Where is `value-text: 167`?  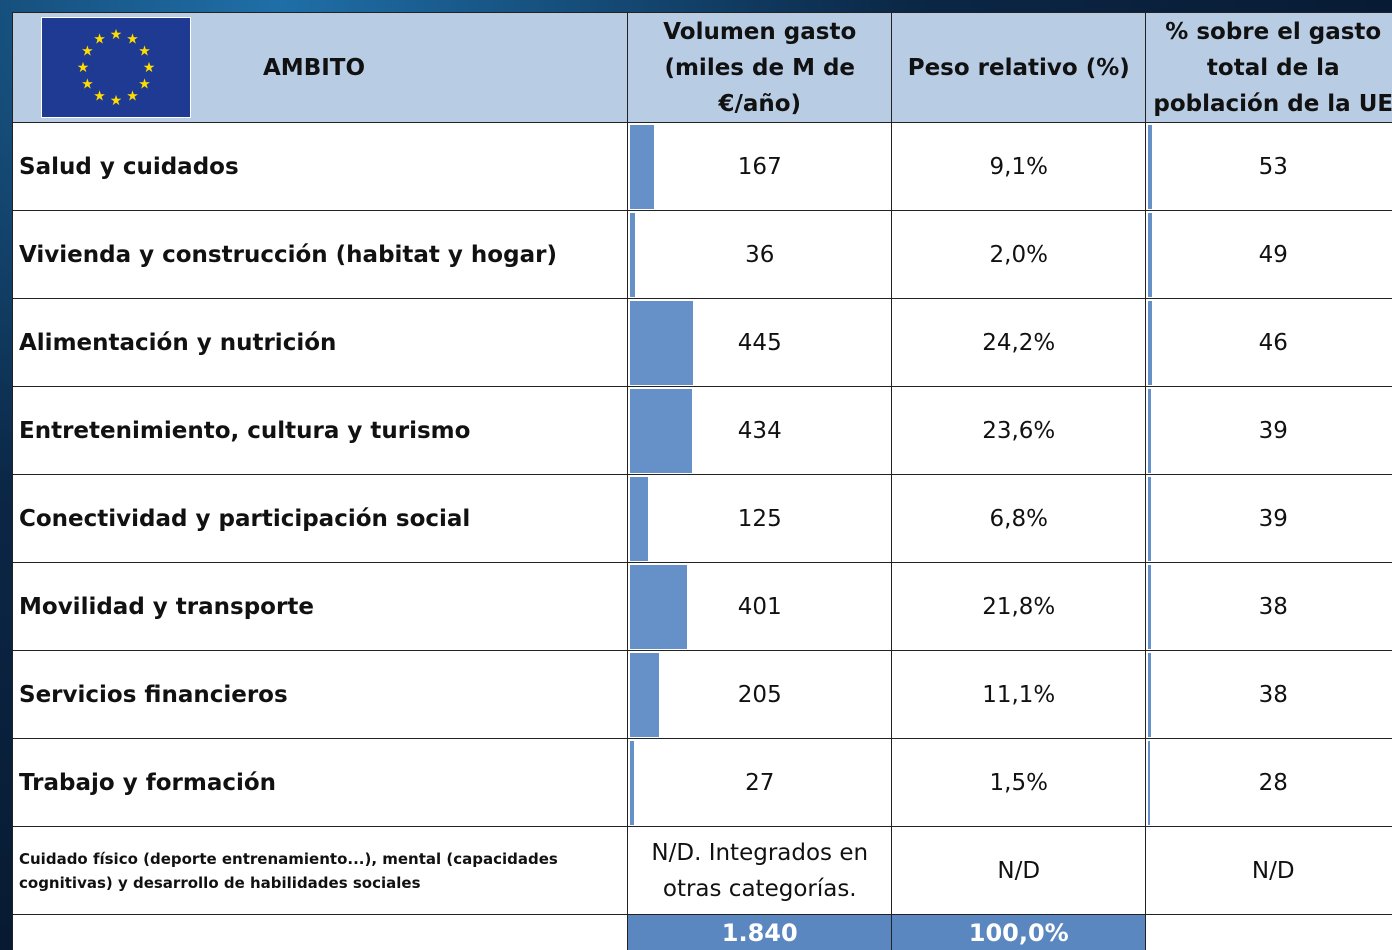 value-text: 167 is located at coordinates (759, 166).